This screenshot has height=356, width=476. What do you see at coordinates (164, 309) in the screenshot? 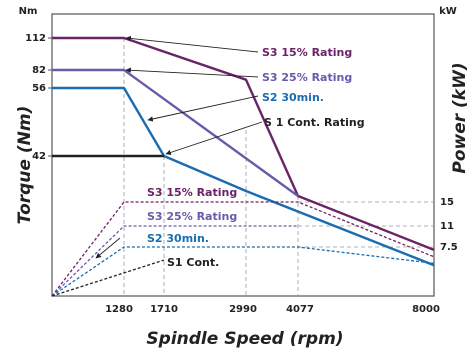
I see `x-tick-1710: 1710` at bounding box center [164, 309].